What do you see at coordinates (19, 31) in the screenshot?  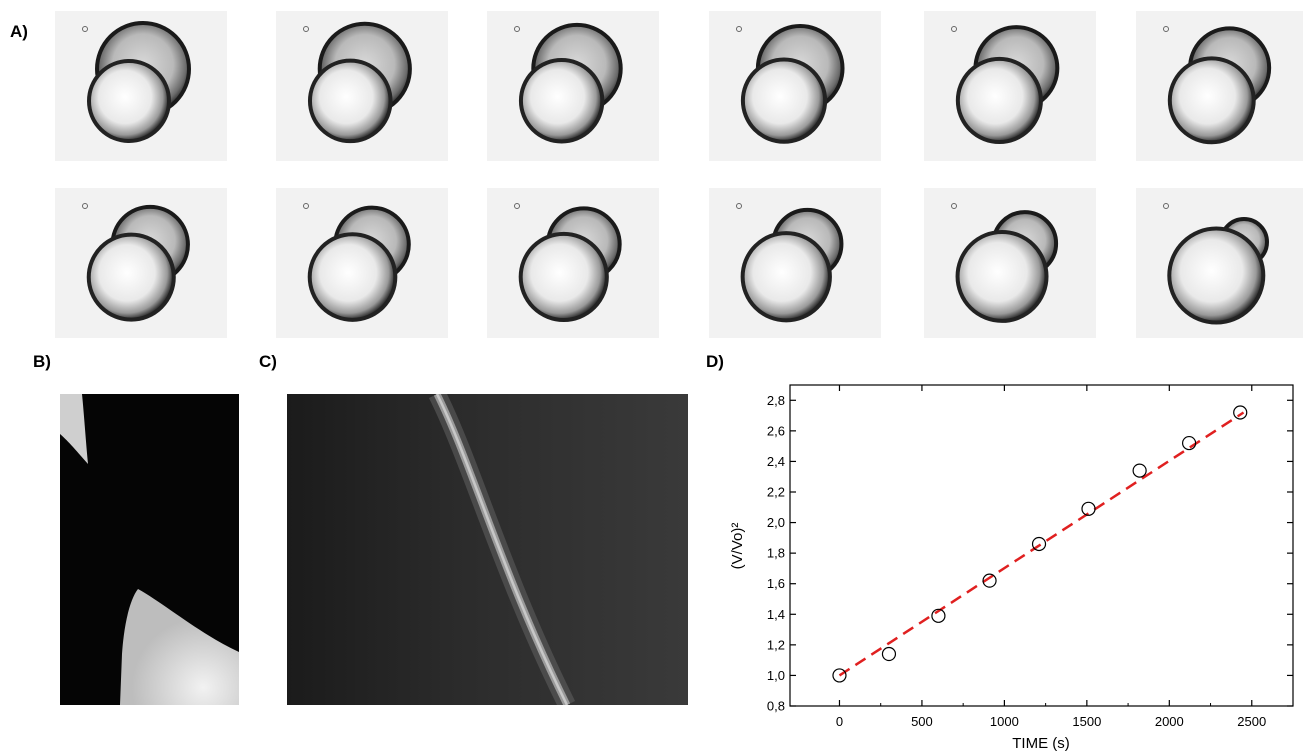 I see `panel-label-a: A)` at bounding box center [19, 31].